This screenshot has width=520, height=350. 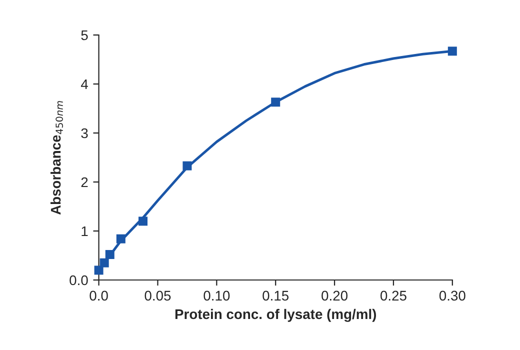 I want to click on y-tick-label: 4, so click(x=84, y=84).